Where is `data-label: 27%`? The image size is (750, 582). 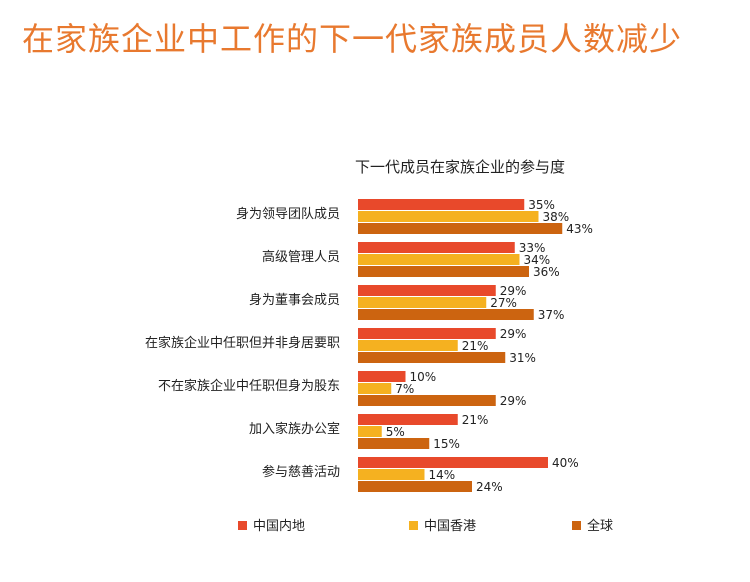 data-label: 27% is located at coordinates (503, 303).